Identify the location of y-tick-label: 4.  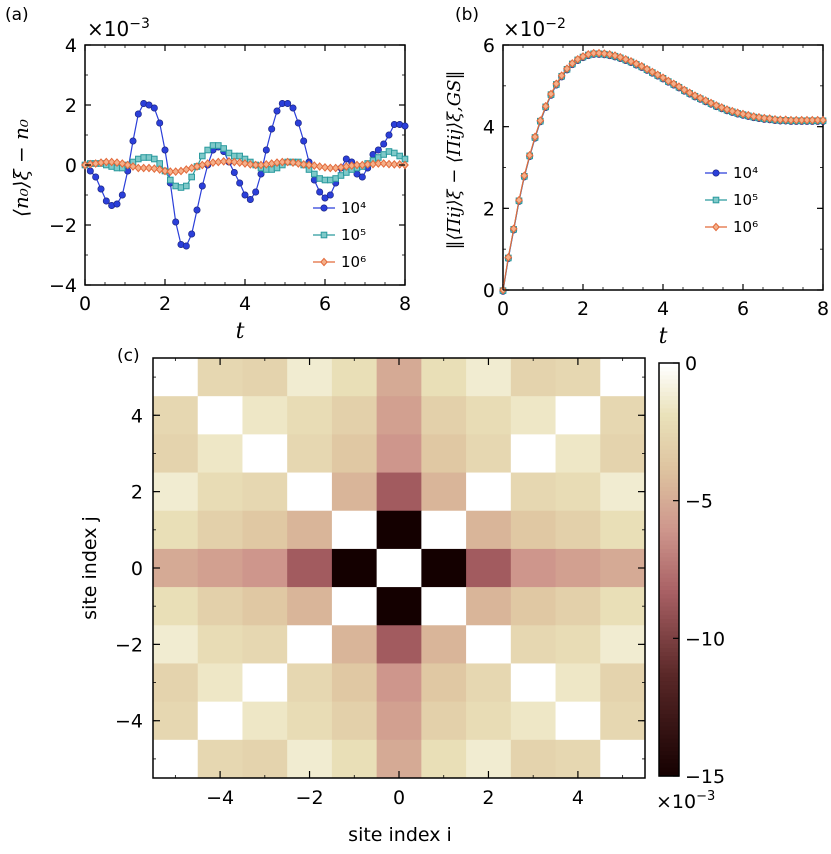
(489, 128).